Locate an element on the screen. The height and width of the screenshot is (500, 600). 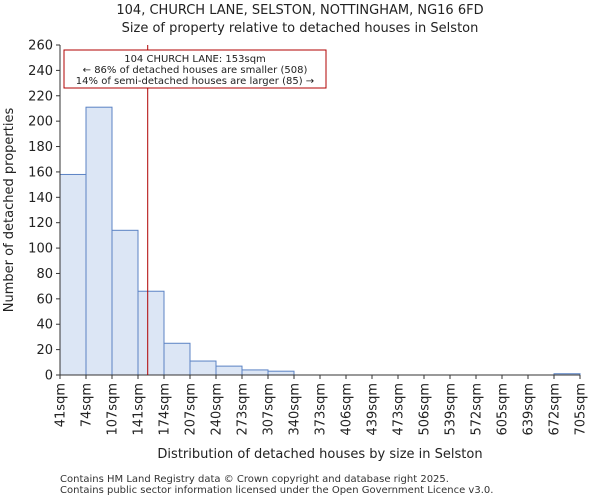
bar-41sqm is located at coordinates (73, 274).